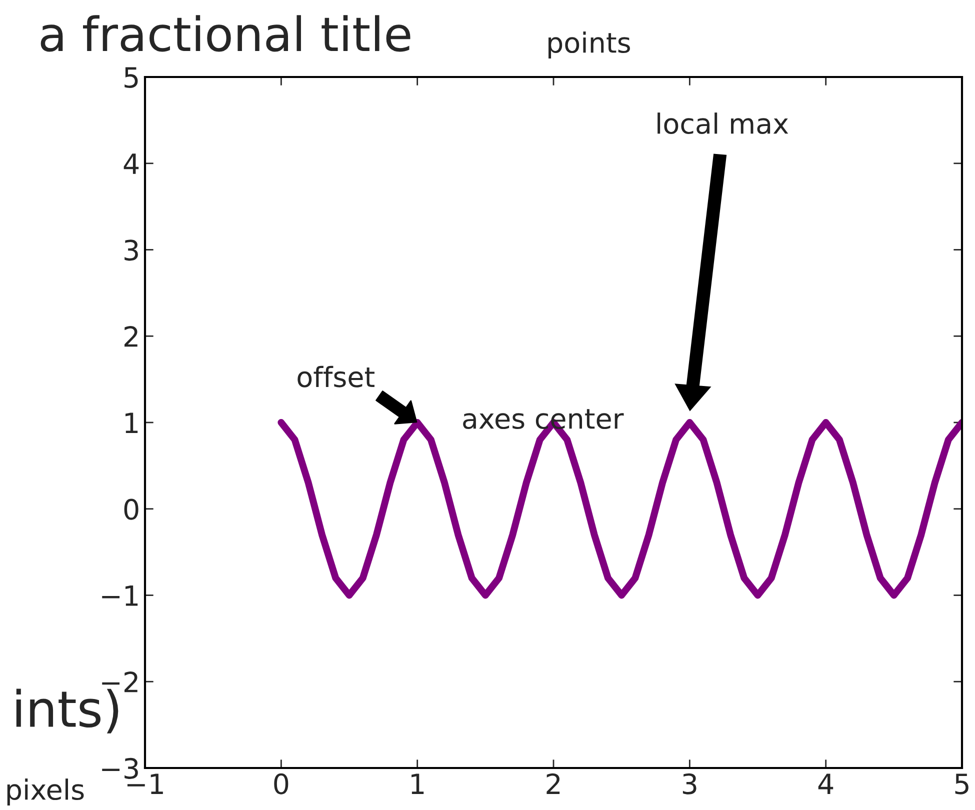 This screenshot has height=810, width=975. Describe the element at coordinates (961, 784) in the screenshot. I see `x-tick-label: 5` at that location.